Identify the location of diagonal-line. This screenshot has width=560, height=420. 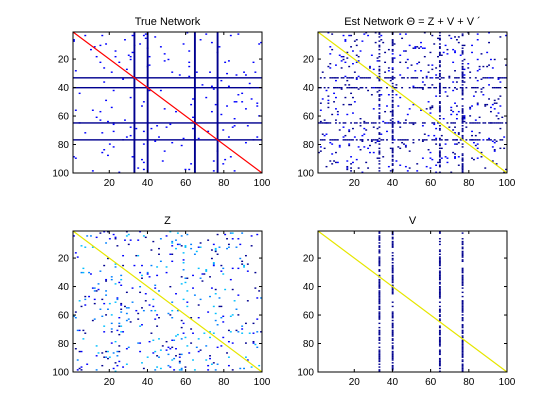
(167, 102).